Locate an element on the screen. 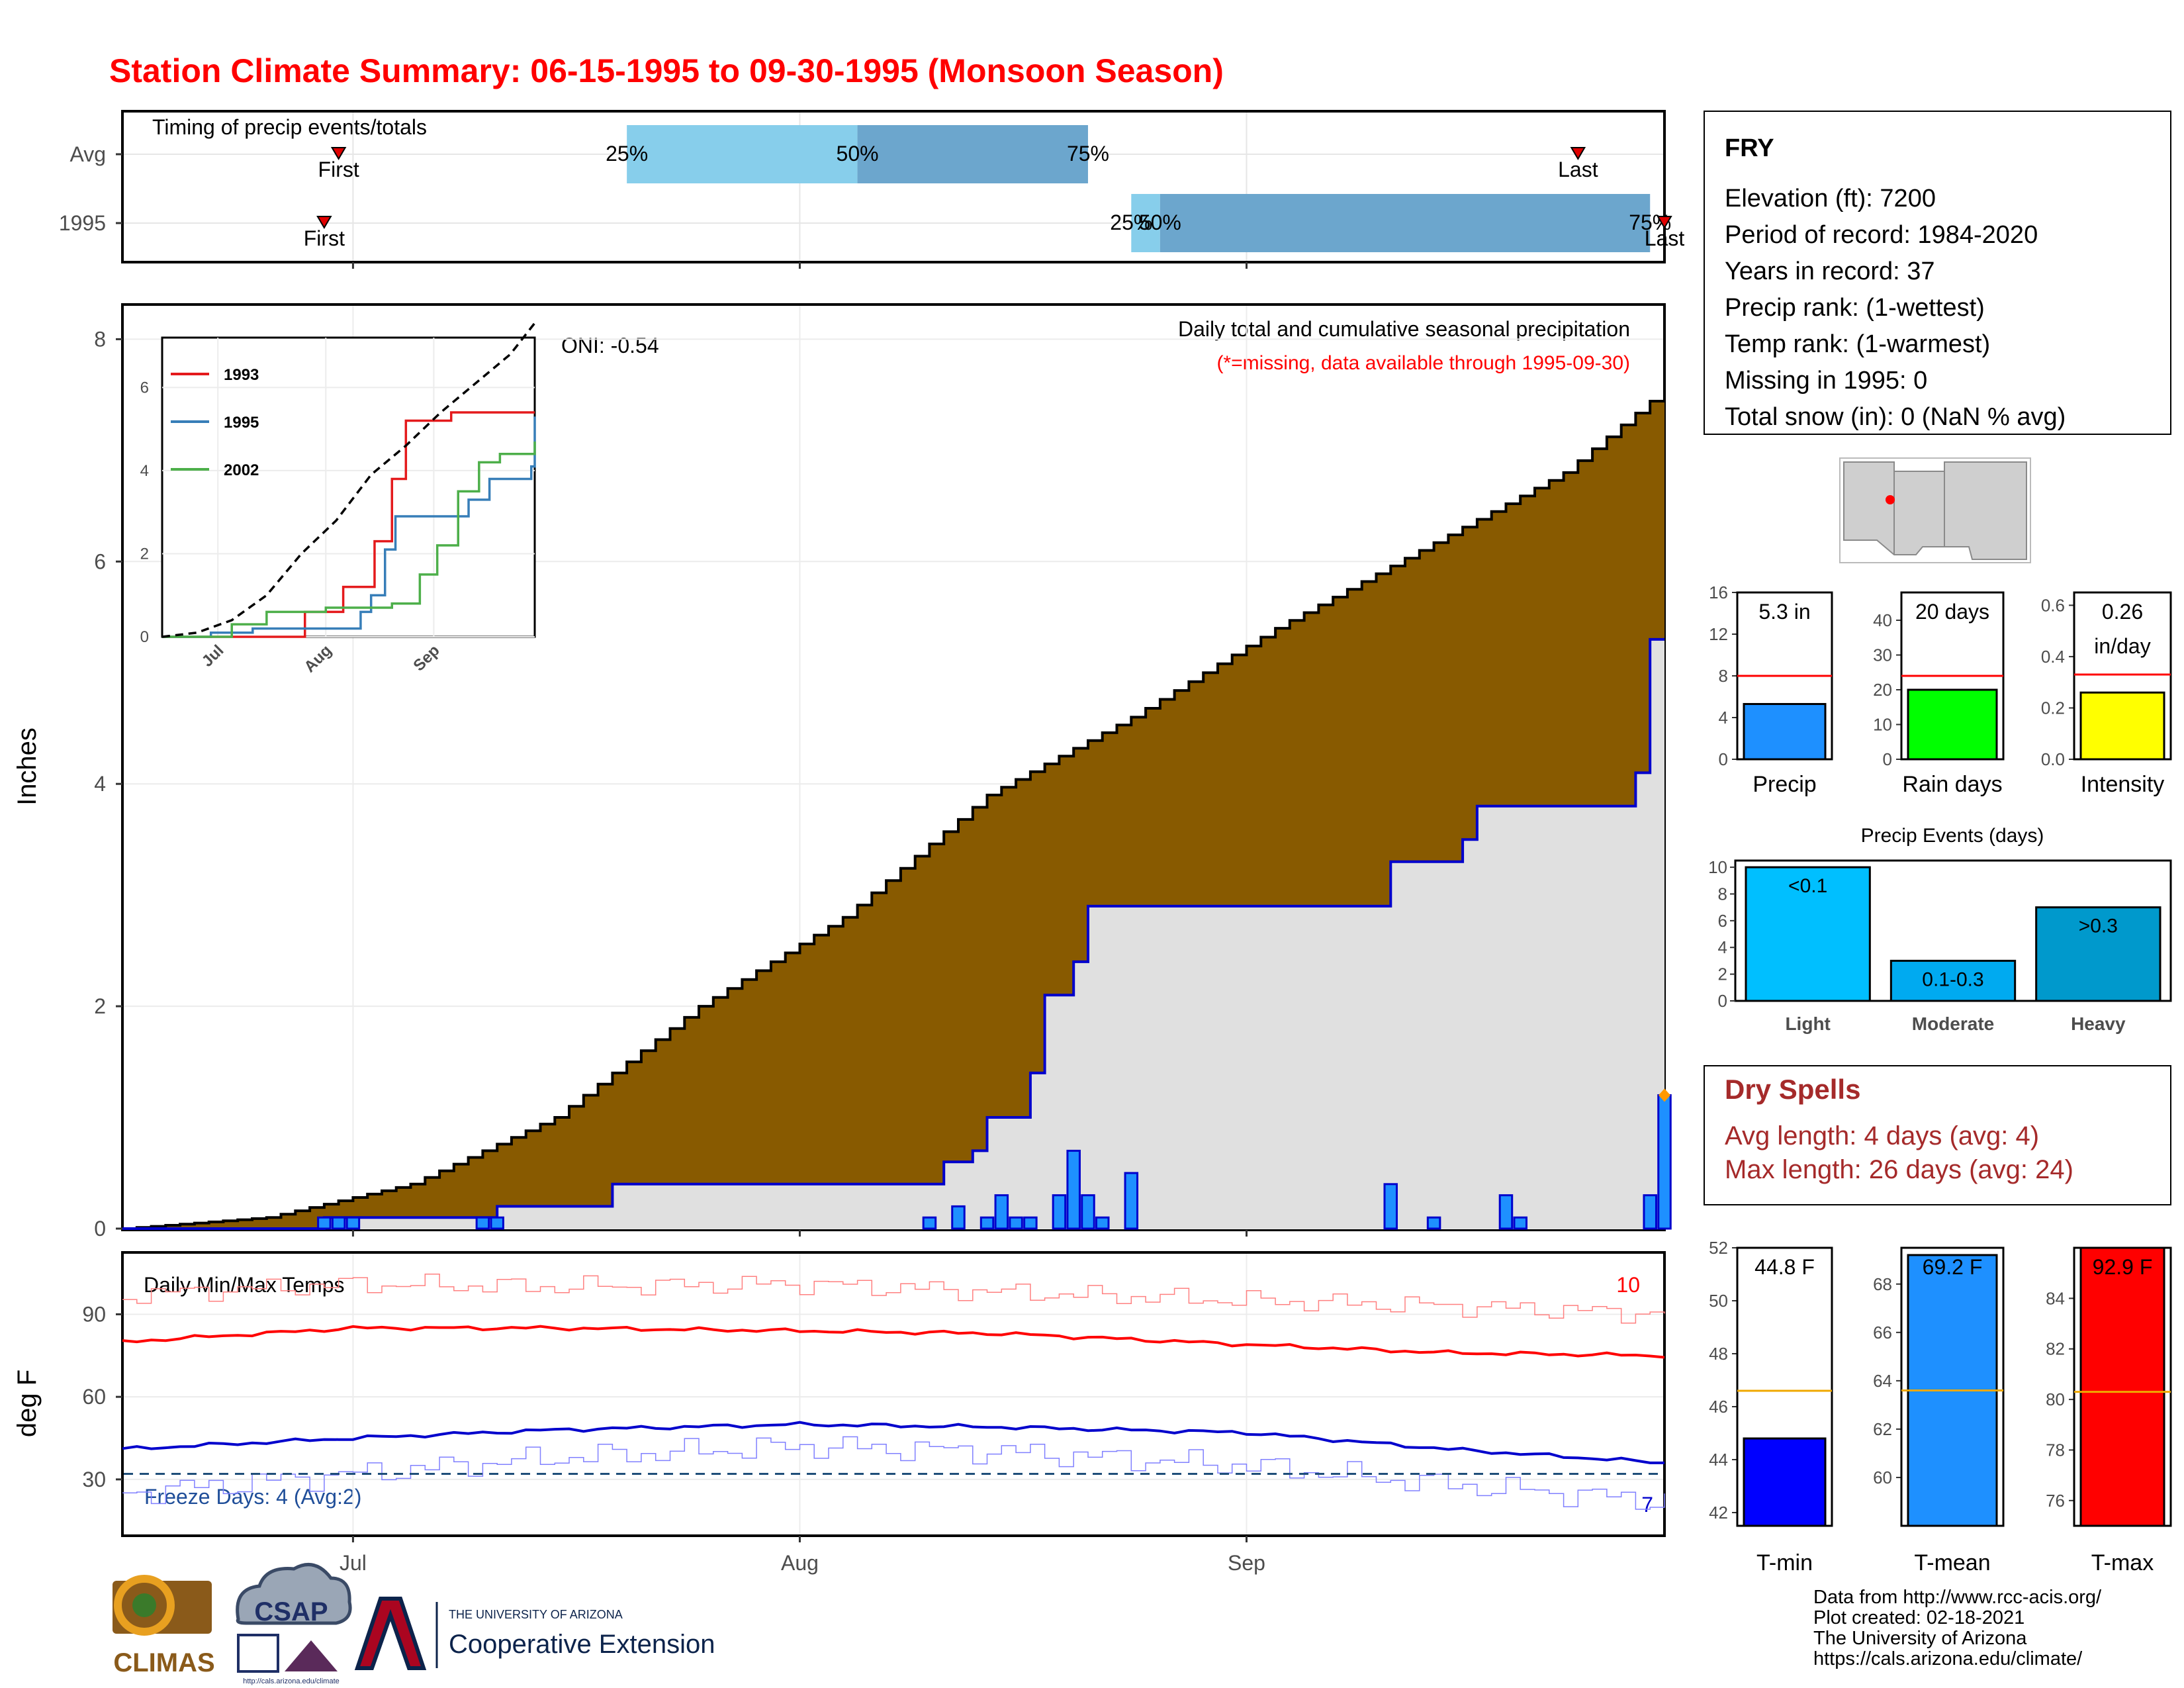 The image size is (2184, 1688). temp-y-axis-label: deg F is located at coordinates (28, 1403).